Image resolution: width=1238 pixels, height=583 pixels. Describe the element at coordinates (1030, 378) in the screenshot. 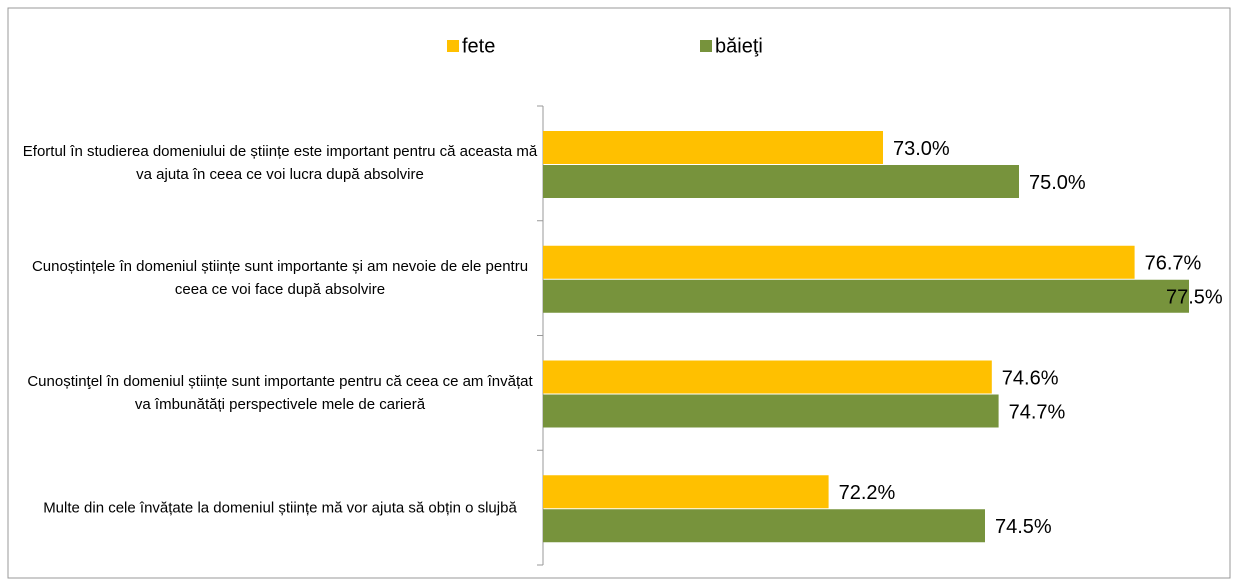

I see `value-label: 74.6%` at that location.